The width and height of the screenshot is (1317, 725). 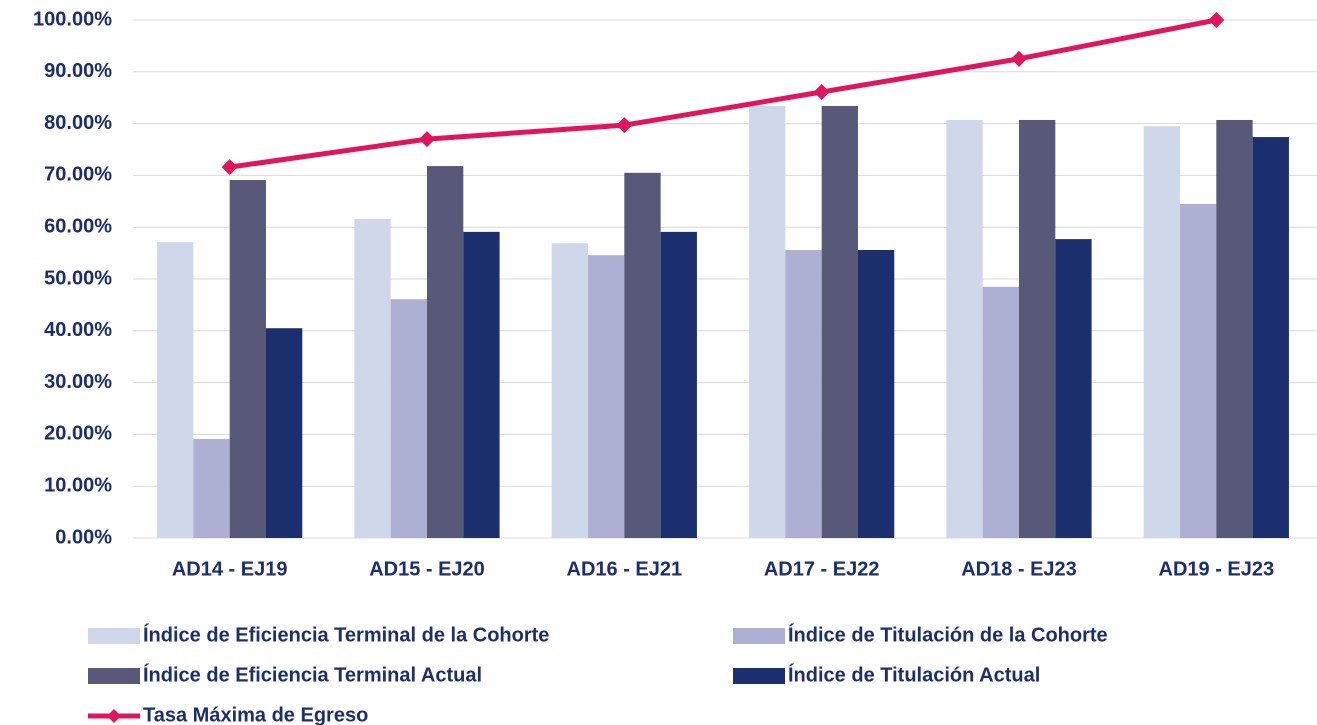 What do you see at coordinates (427, 569) in the screenshot?
I see `x-tick-label: AD15 - EJ20` at bounding box center [427, 569].